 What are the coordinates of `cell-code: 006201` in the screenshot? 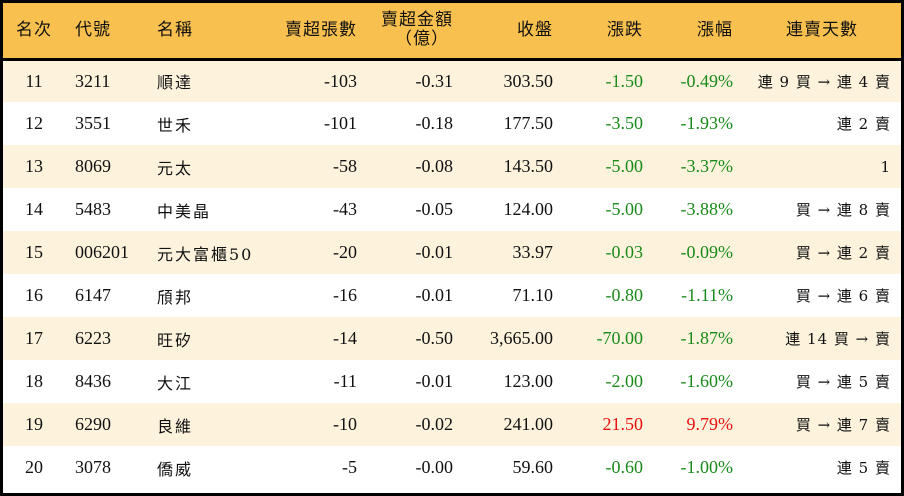 It's located at (102, 252).